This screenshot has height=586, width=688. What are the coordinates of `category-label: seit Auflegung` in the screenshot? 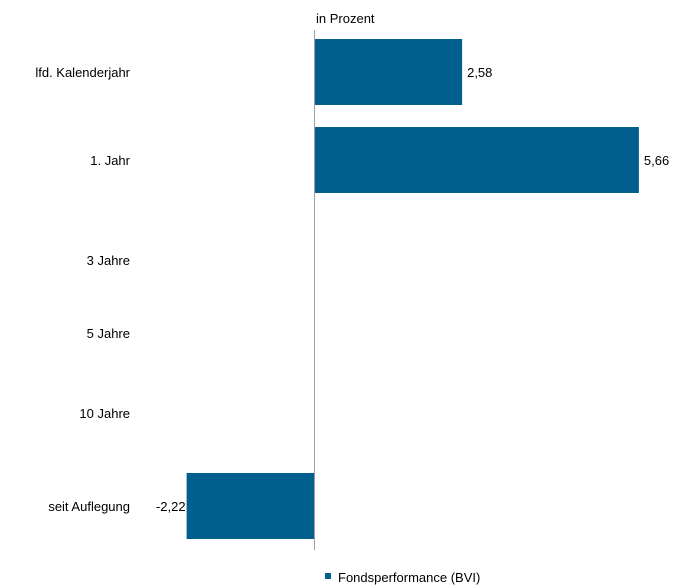 It's located at (89, 506).